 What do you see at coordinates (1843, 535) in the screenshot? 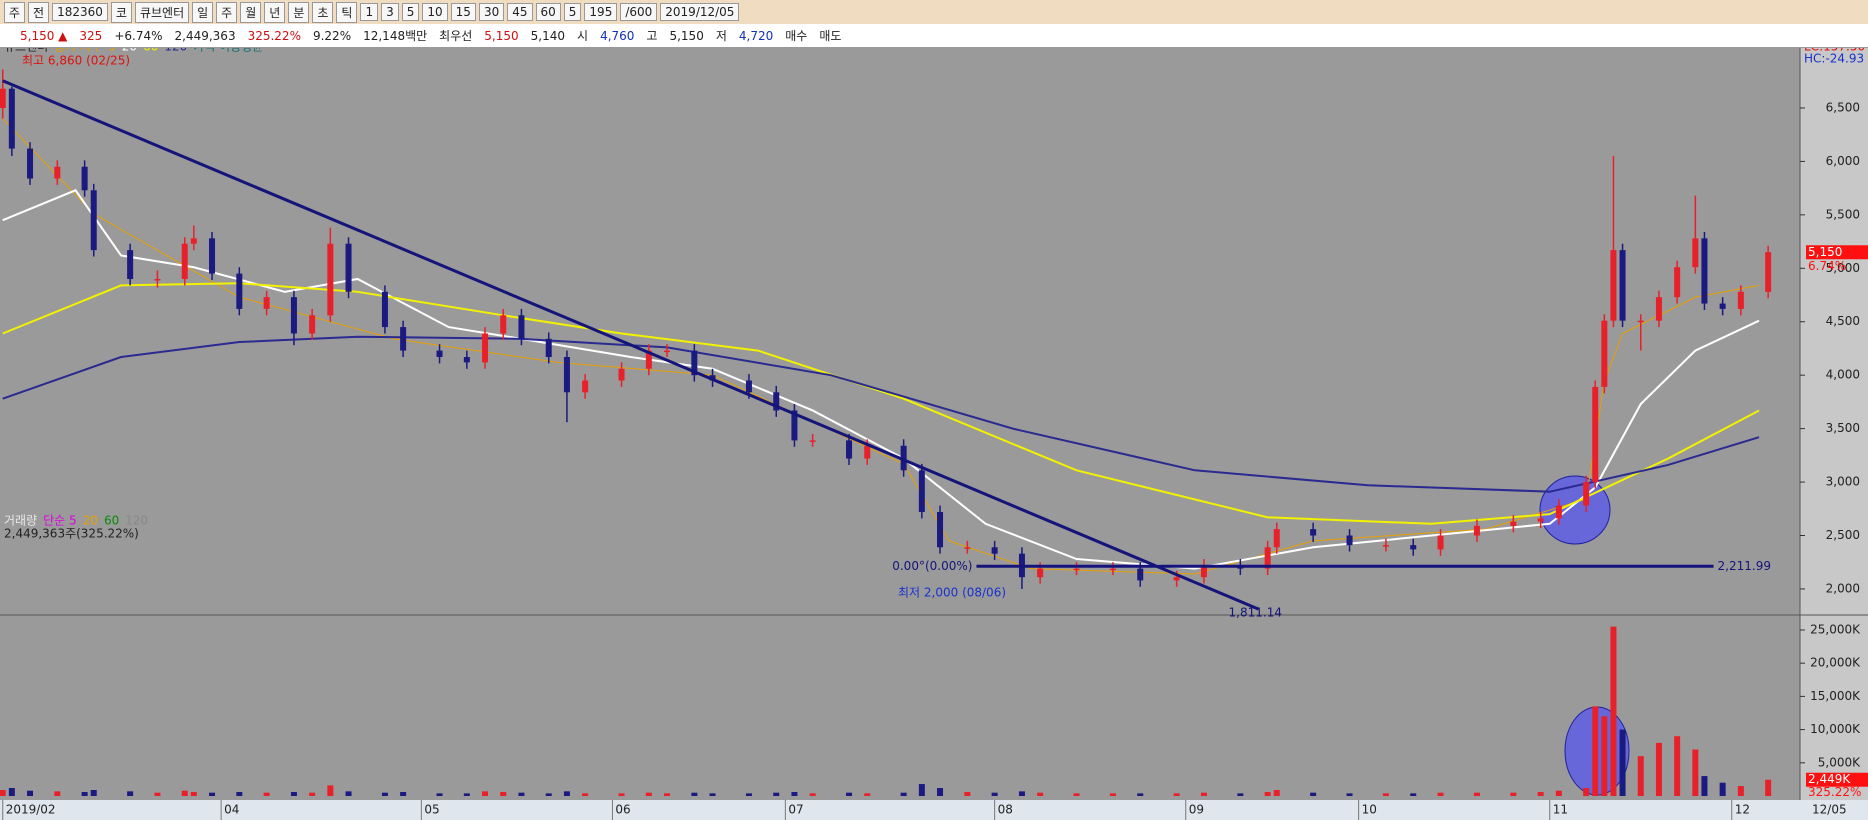
I see `y-tick-label: 2,500` at bounding box center [1843, 535].